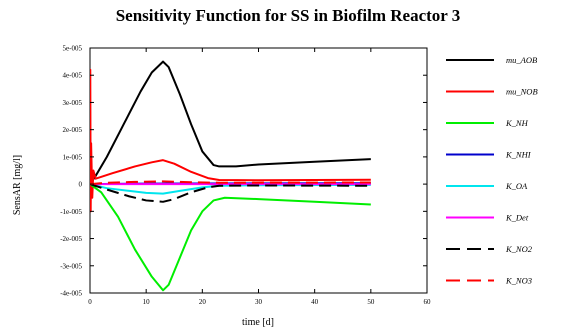  I want to click on x-tick-label: 60, so click(428, 302).